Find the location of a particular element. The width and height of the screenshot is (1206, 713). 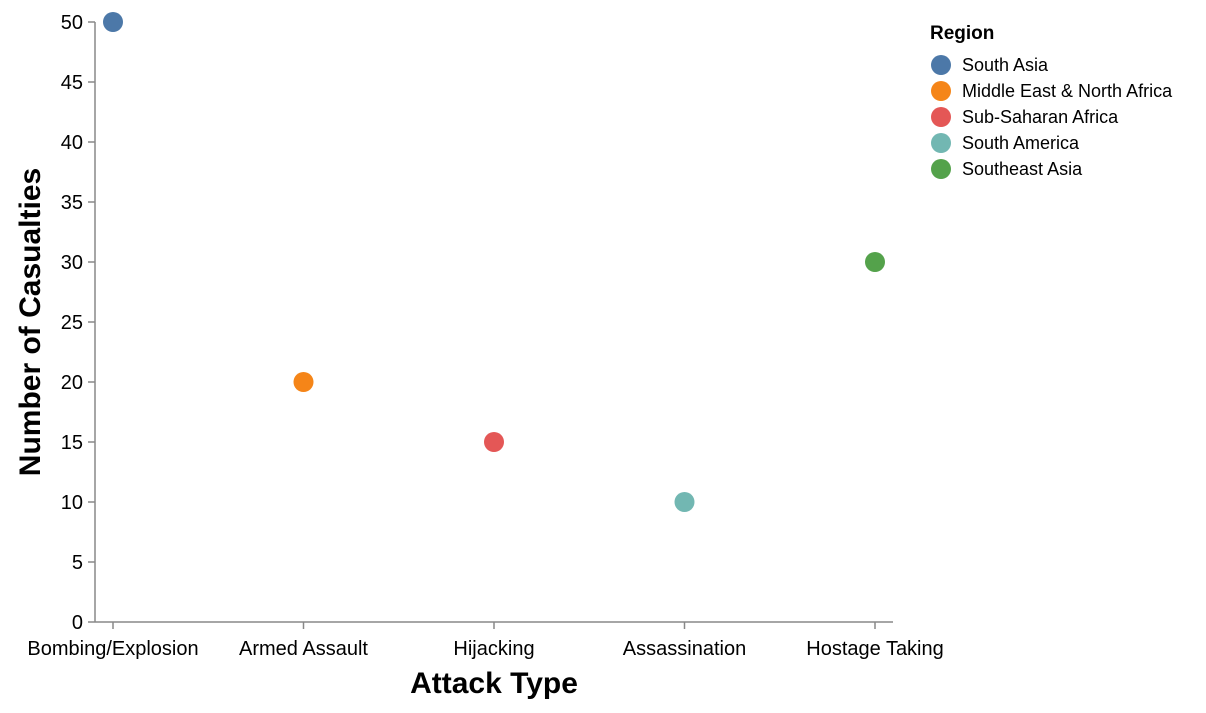

y-tick-label: 35 is located at coordinates (72, 203).